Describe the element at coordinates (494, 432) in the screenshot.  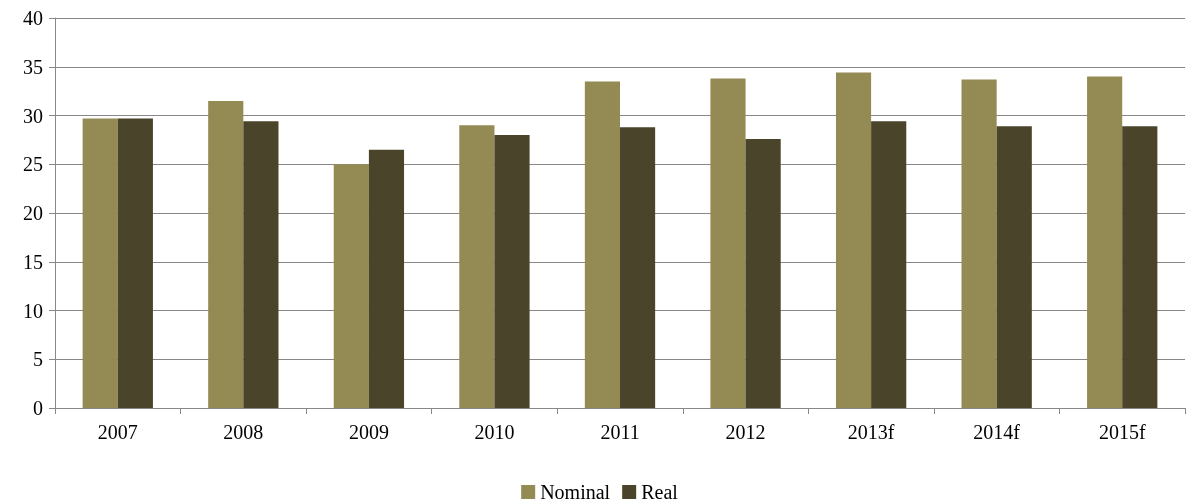
I see `x-tick-label: 2010` at that location.